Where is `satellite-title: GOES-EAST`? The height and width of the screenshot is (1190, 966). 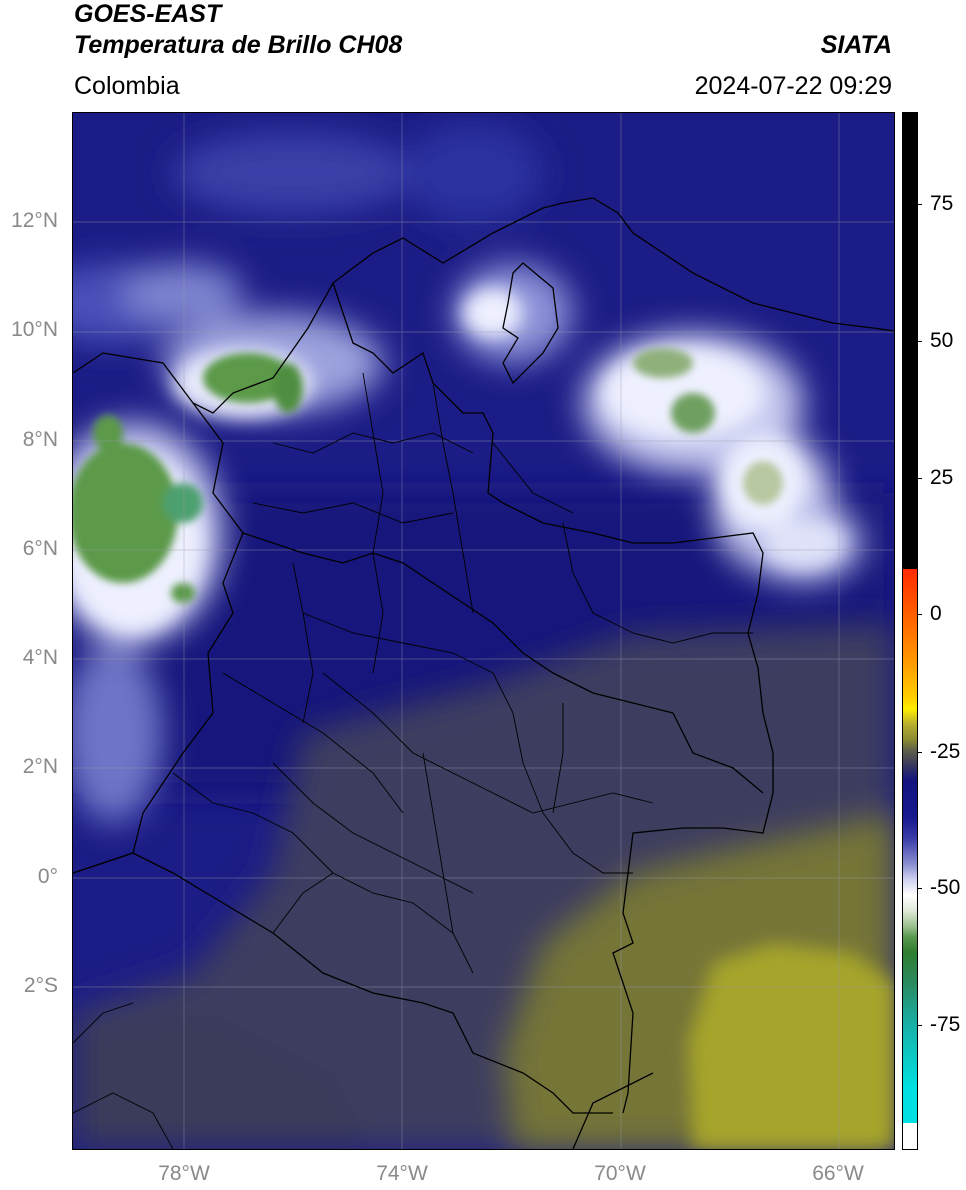 satellite-title: GOES-EAST is located at coordinates (148, 14).